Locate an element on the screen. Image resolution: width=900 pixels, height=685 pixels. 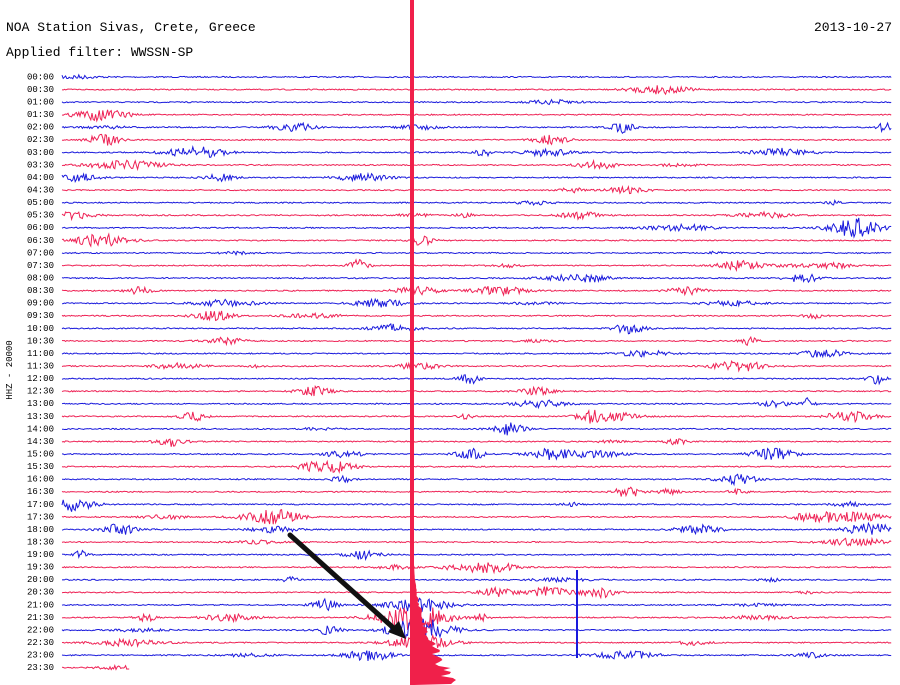
row-label: 09:30 is located at coordinates (40, 316).